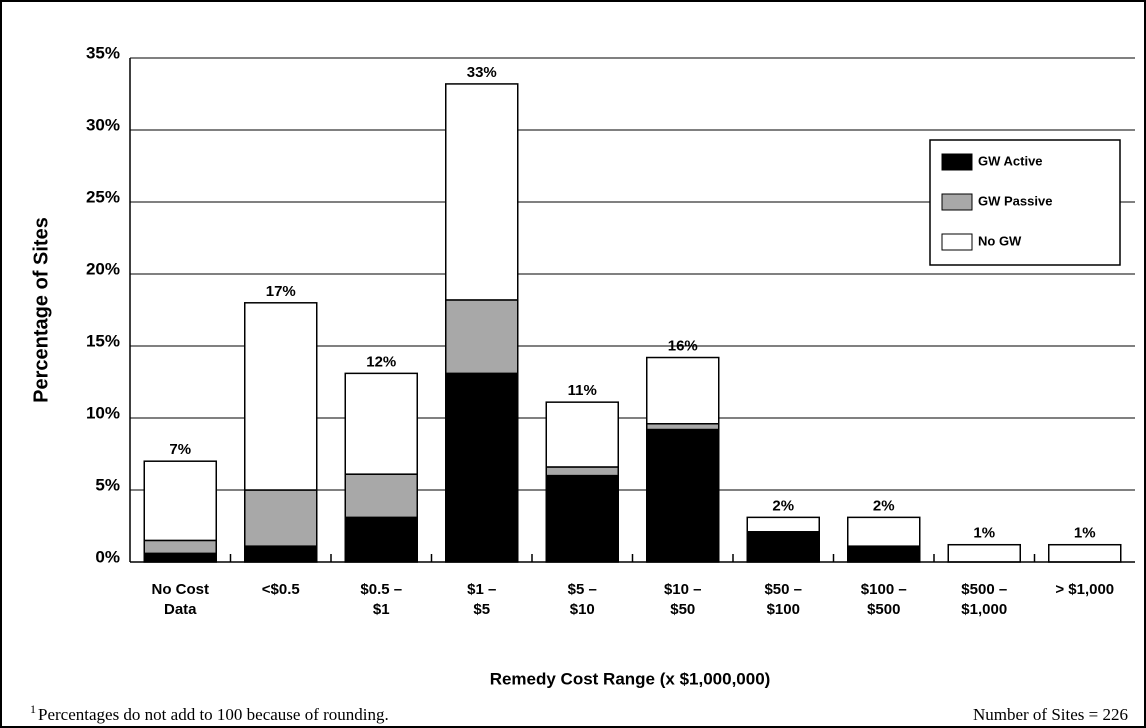  I want to click on x-tick-label: $10 –, so click(683, 589).